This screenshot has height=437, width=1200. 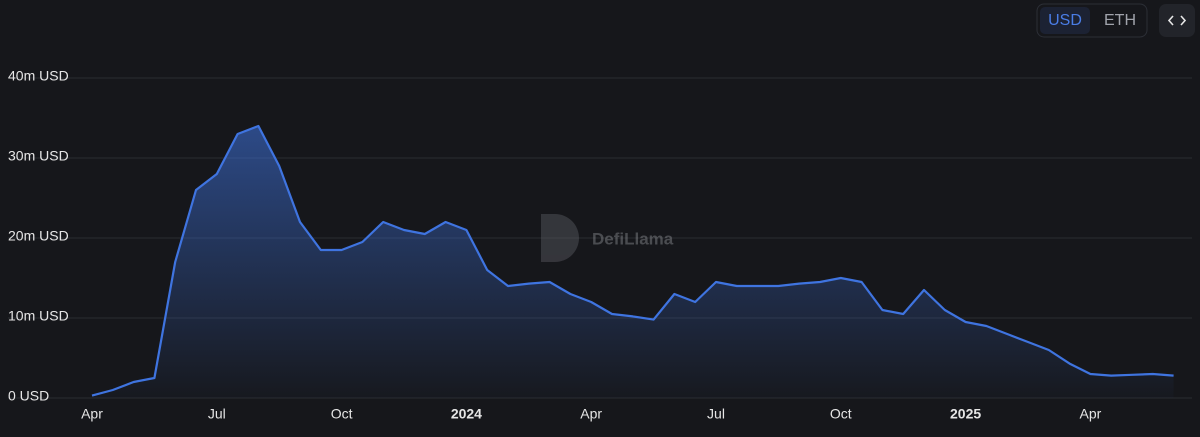 I want to click on currency-active, so click(x=1065, y=20).